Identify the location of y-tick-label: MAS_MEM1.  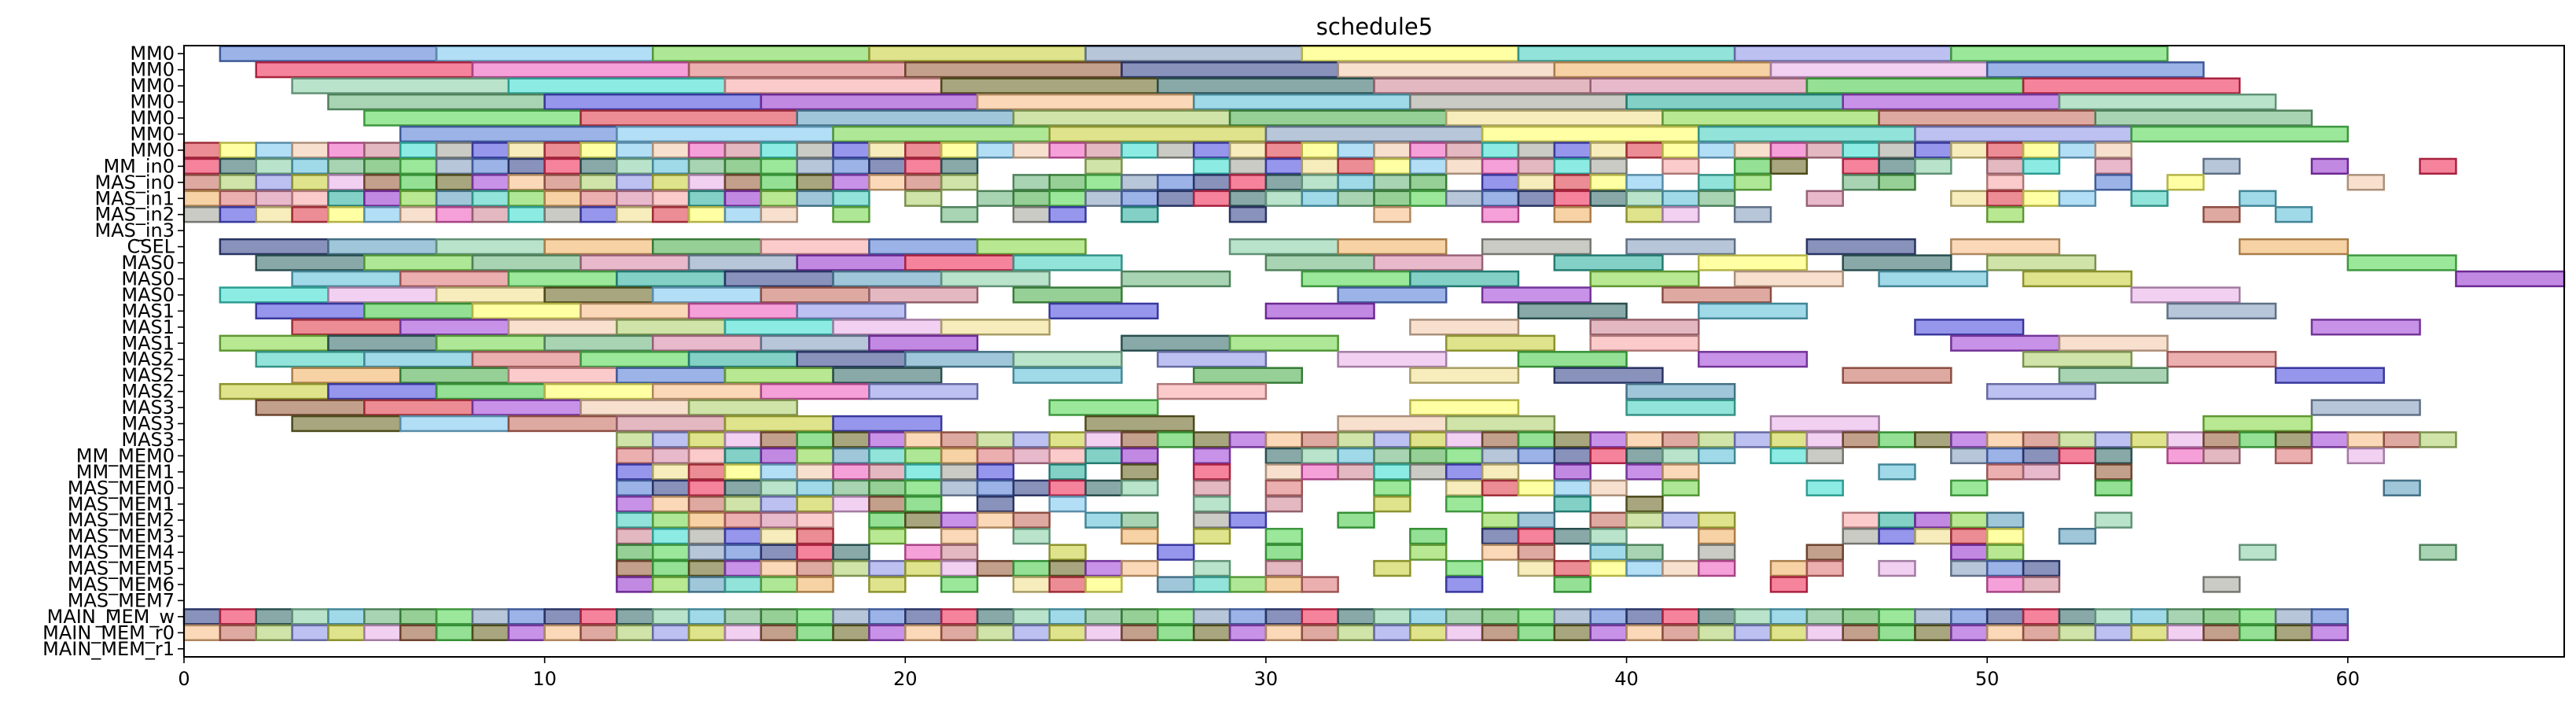
(121, 504).